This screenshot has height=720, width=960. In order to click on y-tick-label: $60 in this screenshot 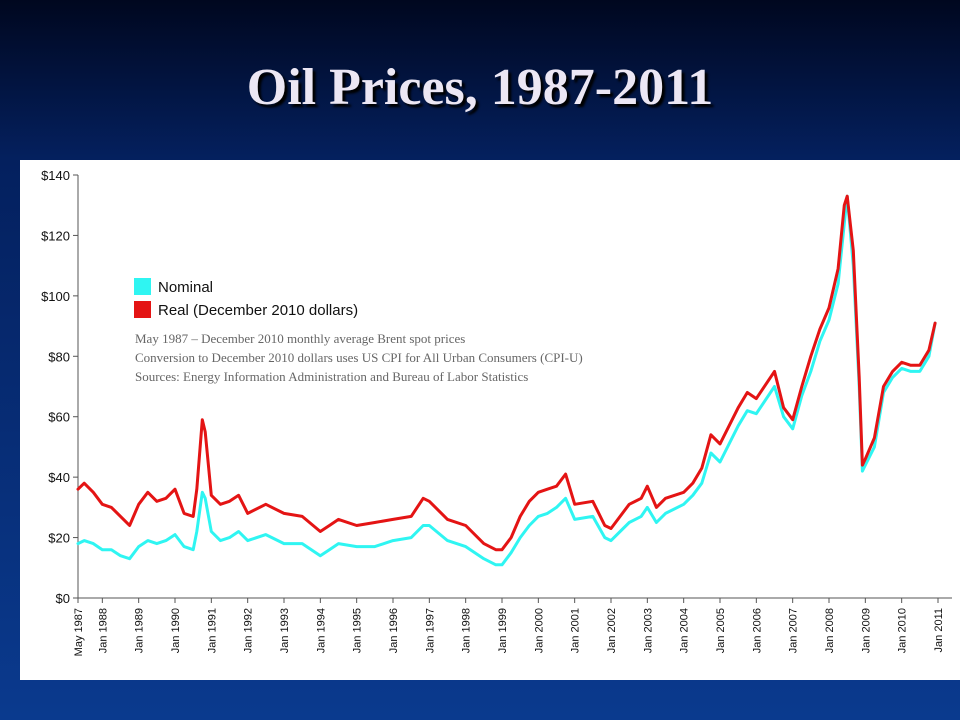, I will do `click(59, 417)`.